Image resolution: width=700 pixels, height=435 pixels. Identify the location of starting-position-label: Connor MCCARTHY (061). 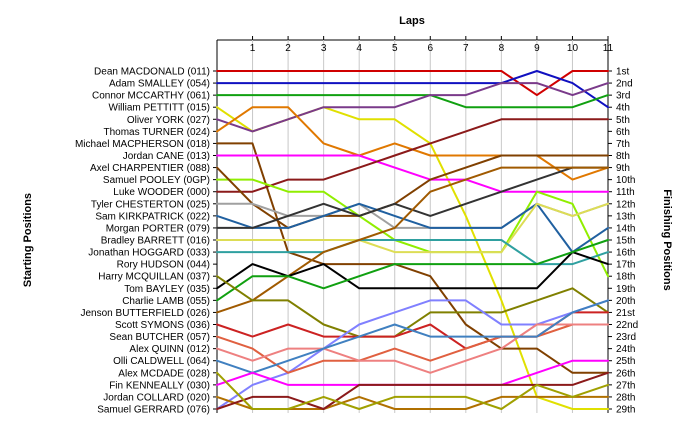
(151, 96).